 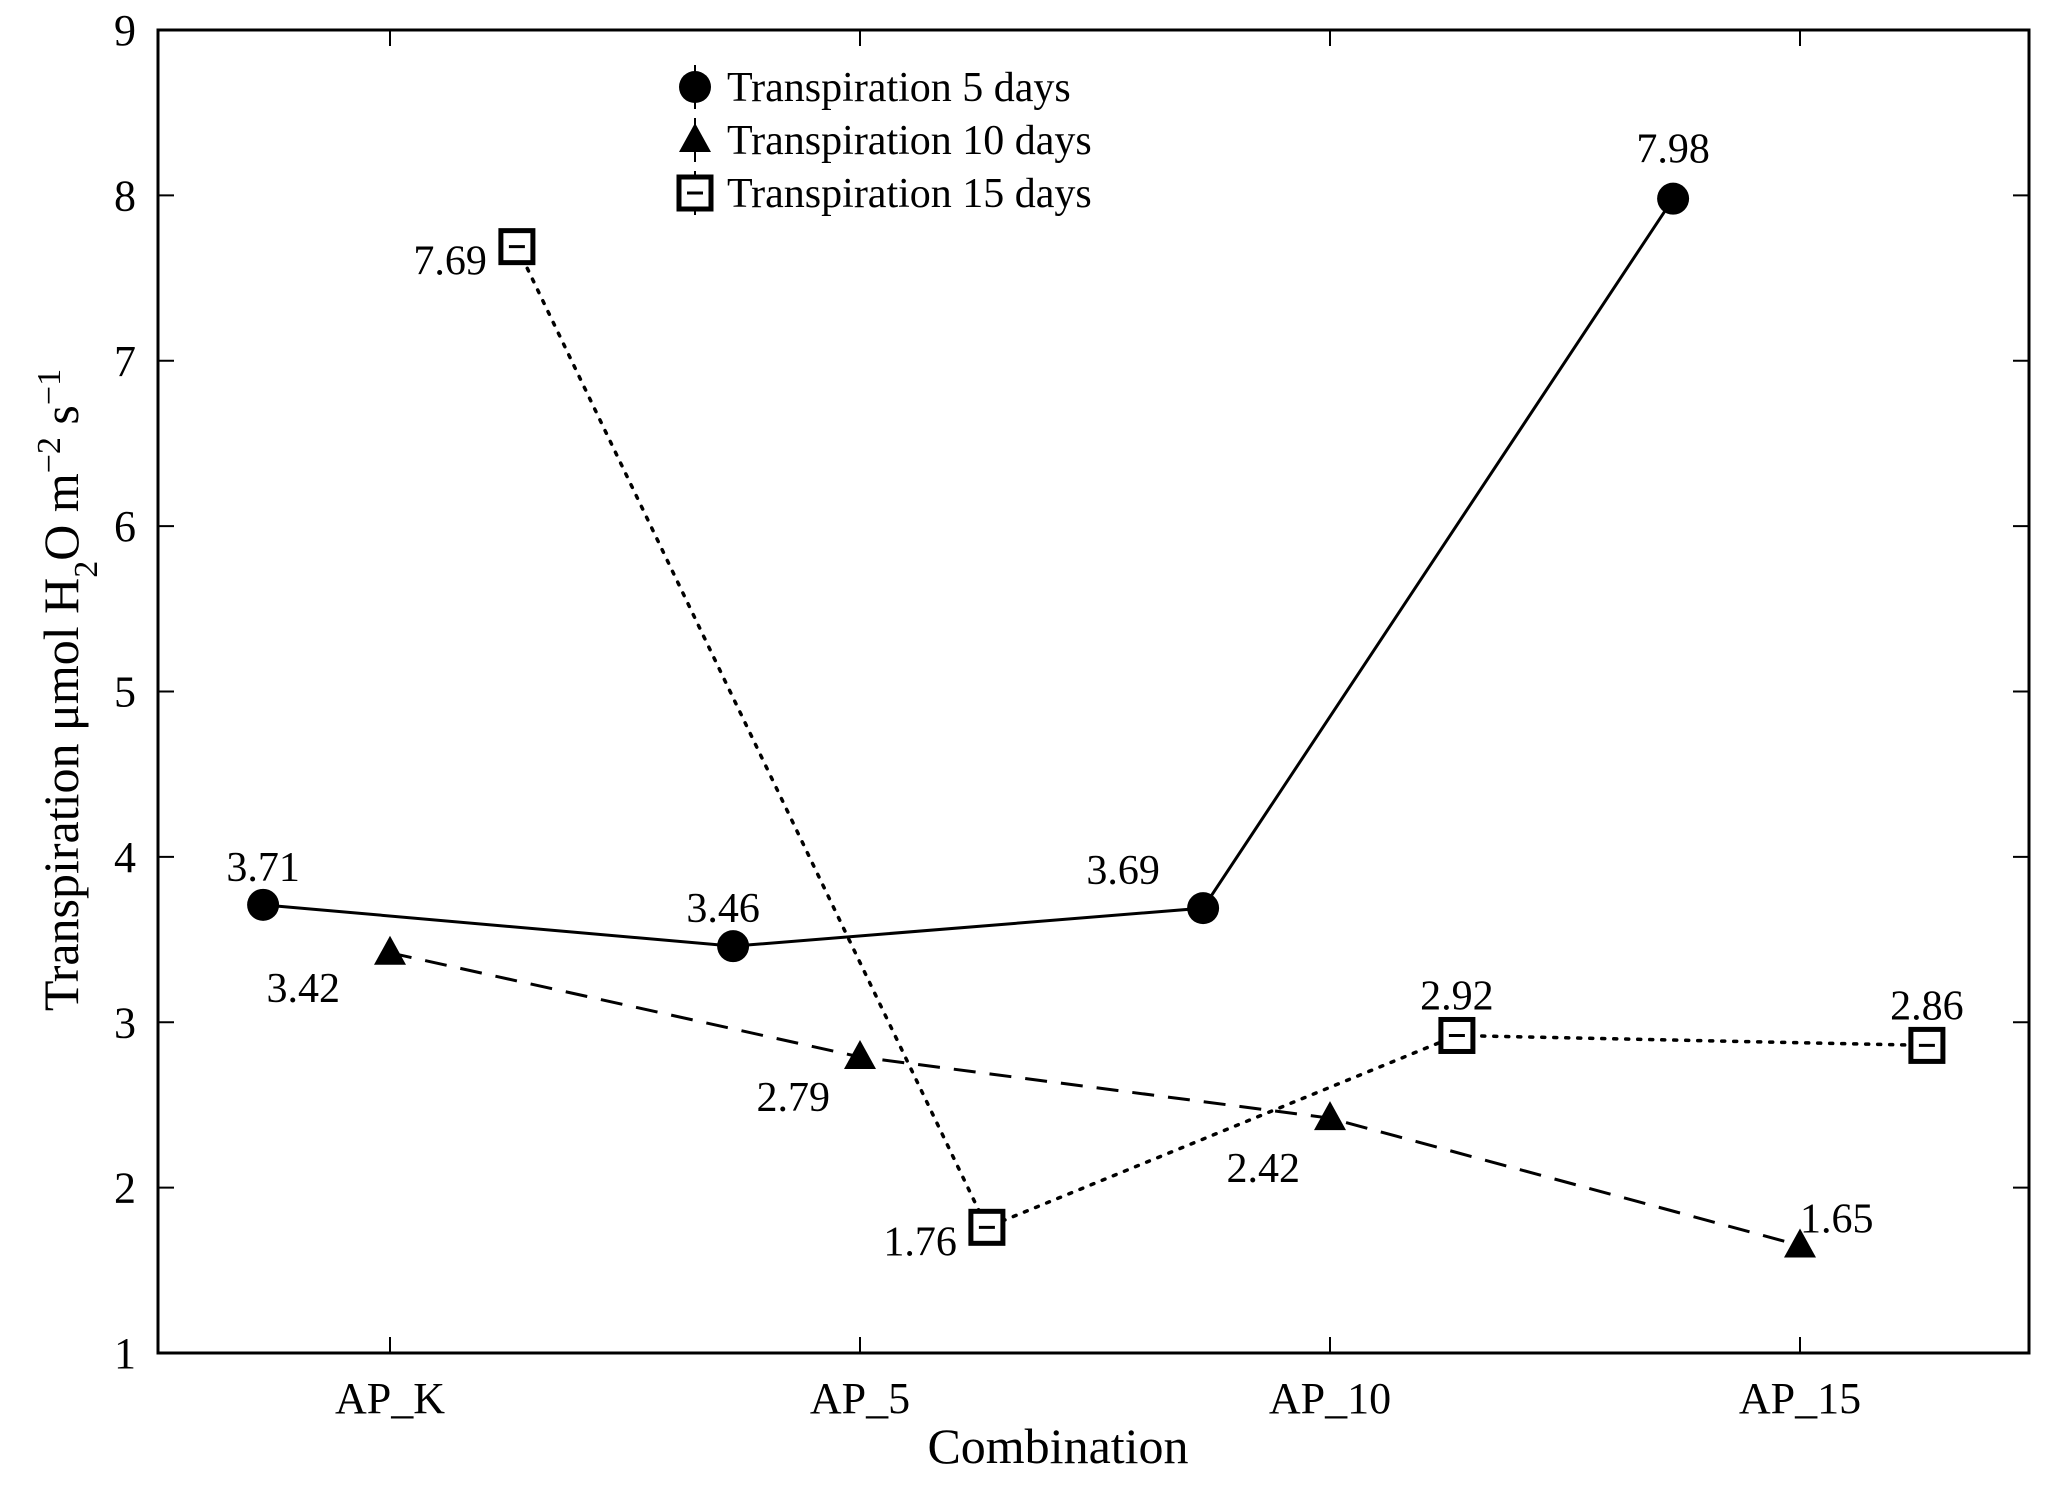 I want to click on data-label: 7.69, so click(x=450, y=262).